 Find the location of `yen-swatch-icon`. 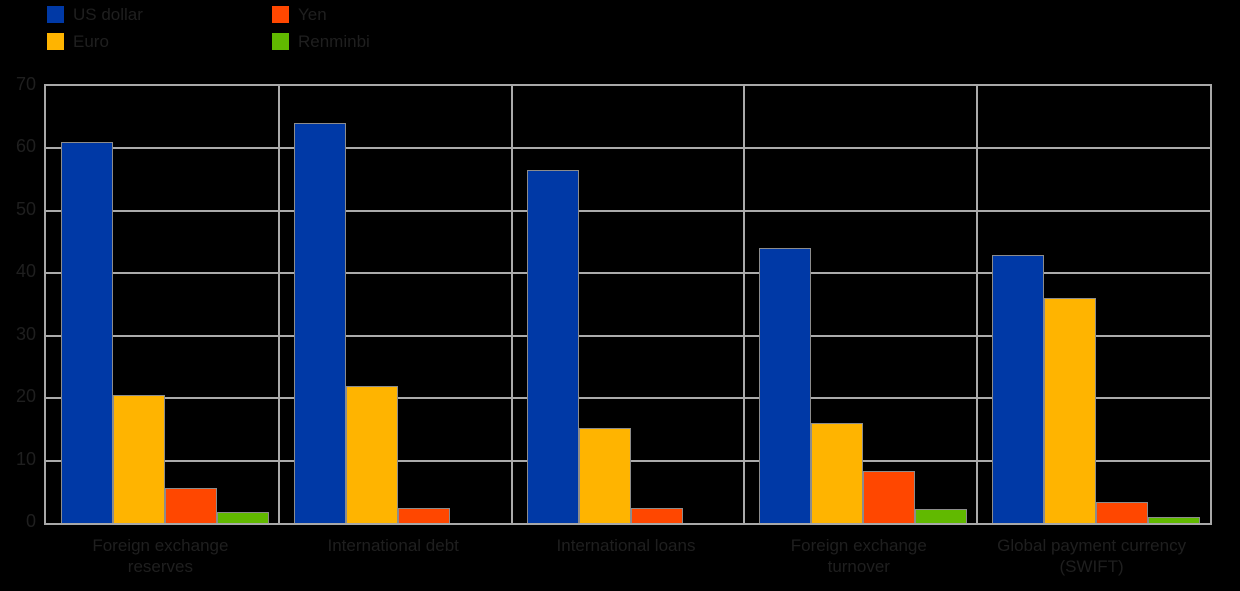

yen-swatch-icon is located at coordinates (280, 14).